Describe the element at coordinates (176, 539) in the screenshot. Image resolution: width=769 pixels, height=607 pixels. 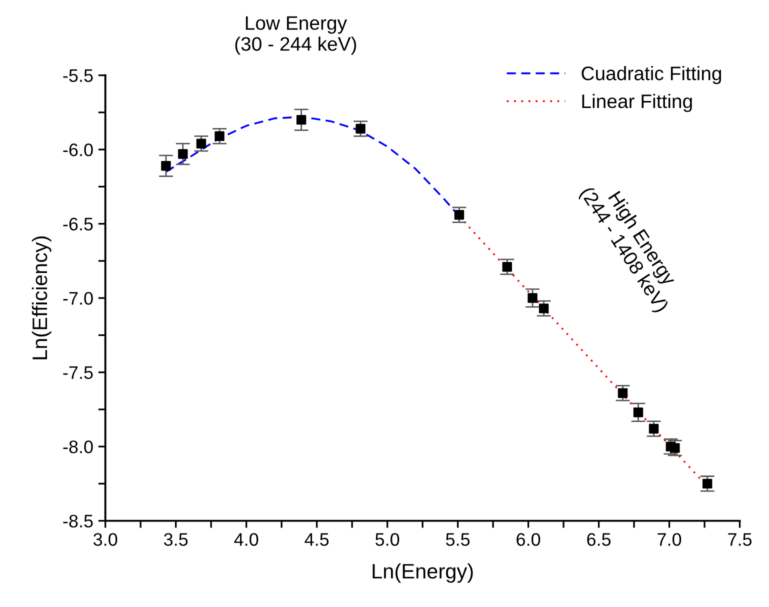
I see `x-tick-label: 3.5` at that location.